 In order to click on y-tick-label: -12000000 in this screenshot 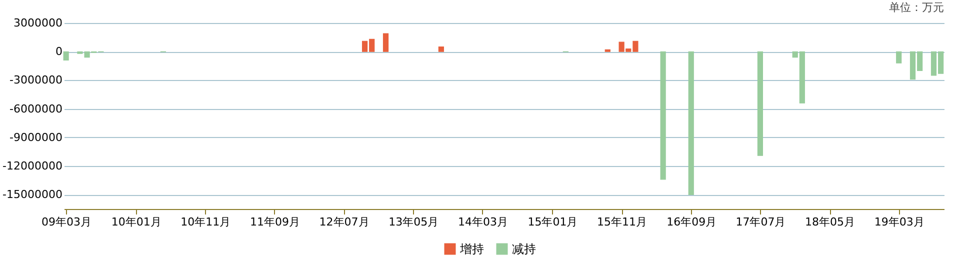, I will do `click(32, 166)`.